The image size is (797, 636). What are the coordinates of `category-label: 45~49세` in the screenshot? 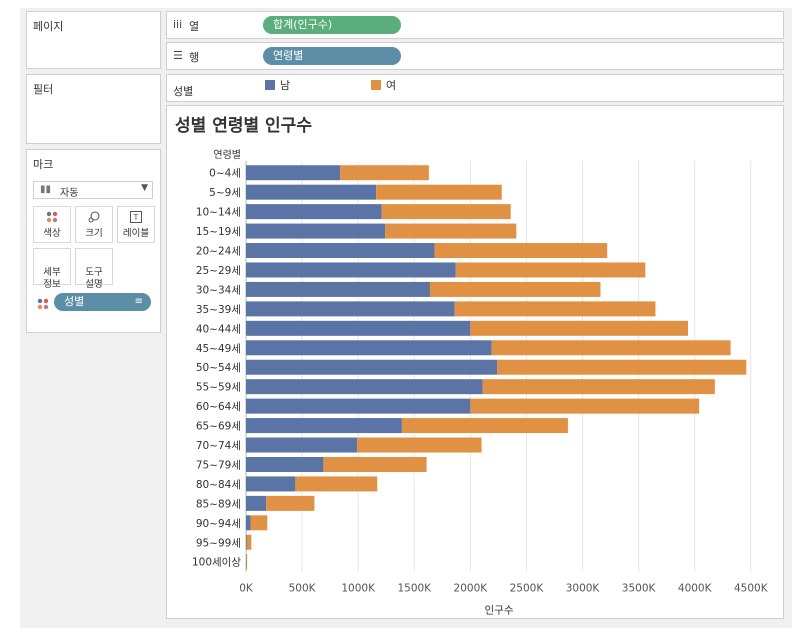 It's located at (218, 349).